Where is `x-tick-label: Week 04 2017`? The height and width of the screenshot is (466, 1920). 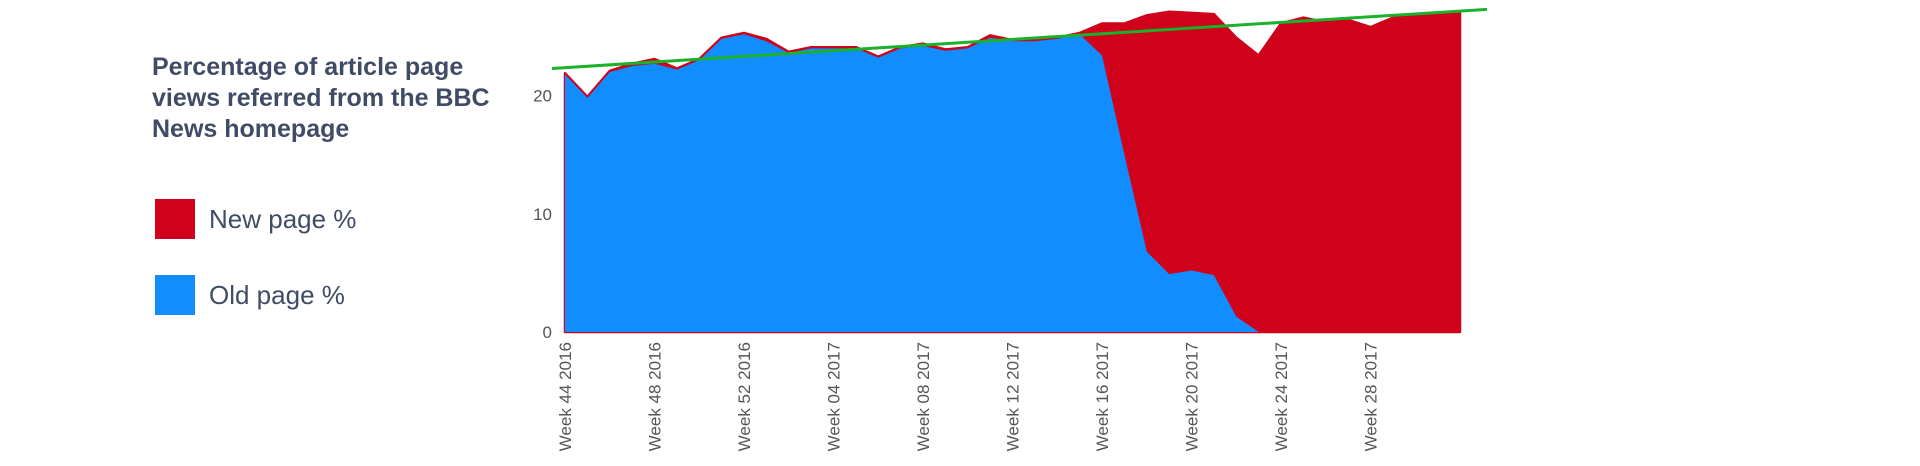
x-tick-label: Week 04 2017 is located at coordinates (834, 396).